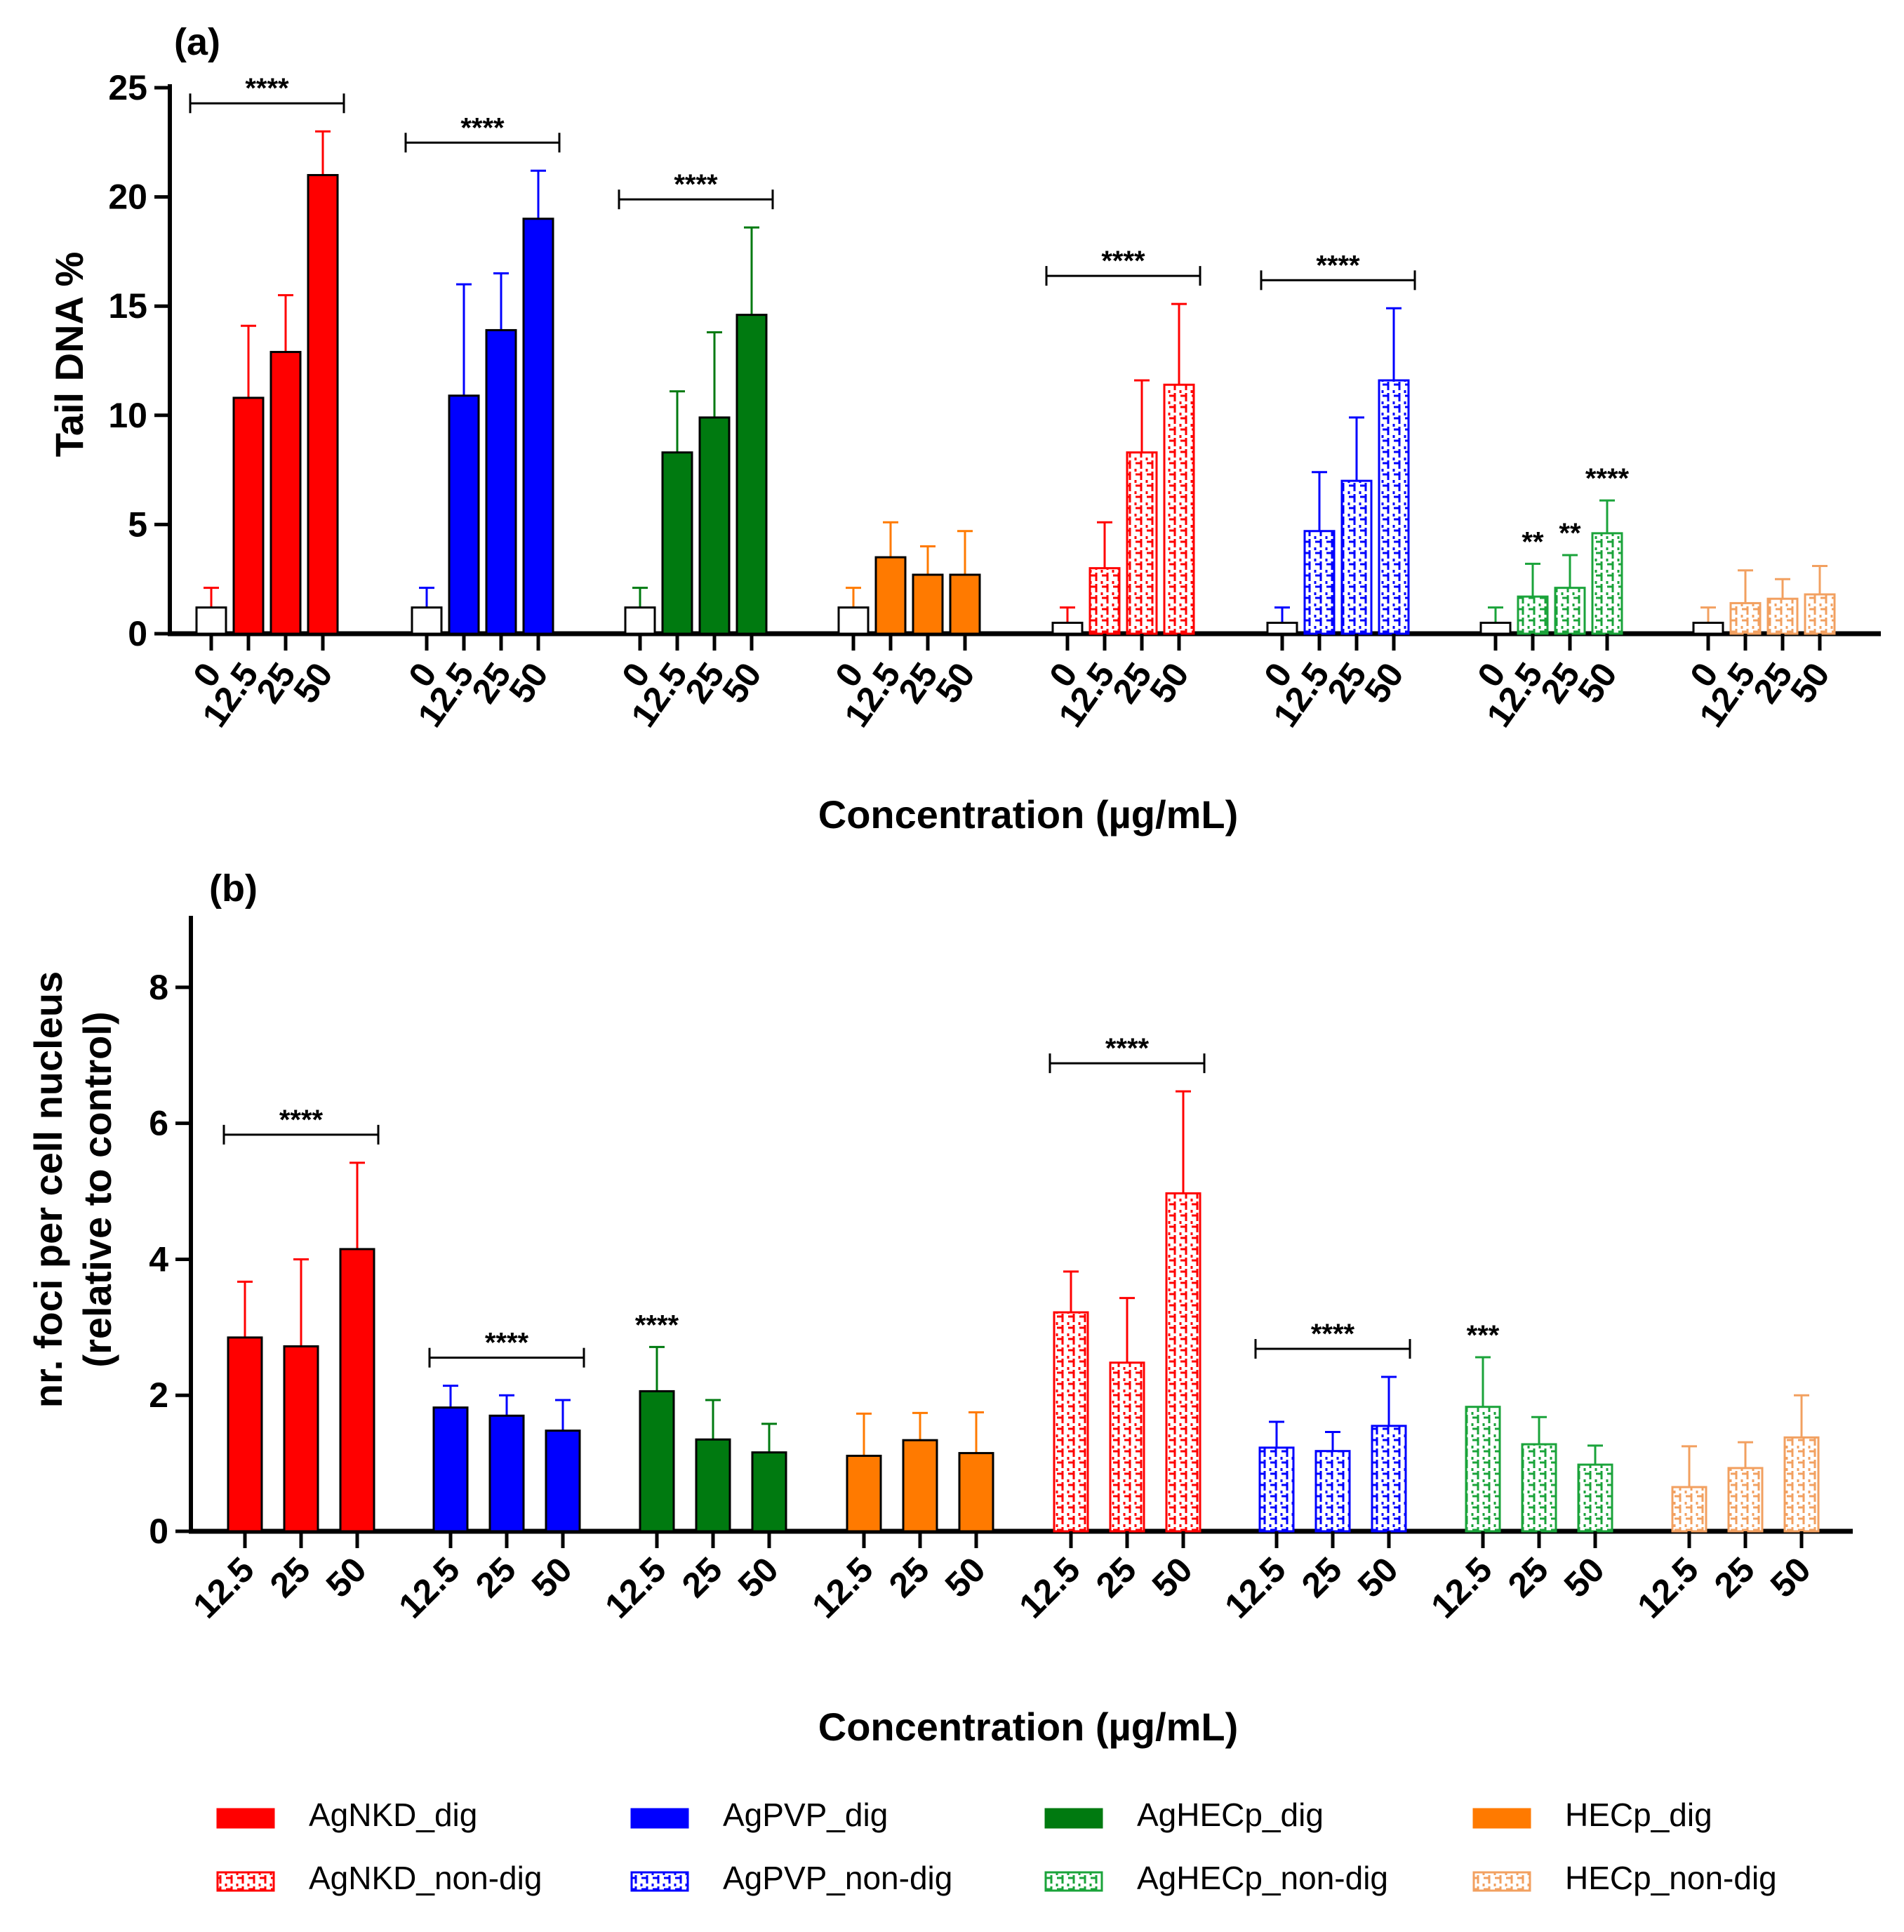  Describe the element at coordinates (127, 306) in the screenshot. I see `panel-a-y-tick-label-3: 15` at that location.